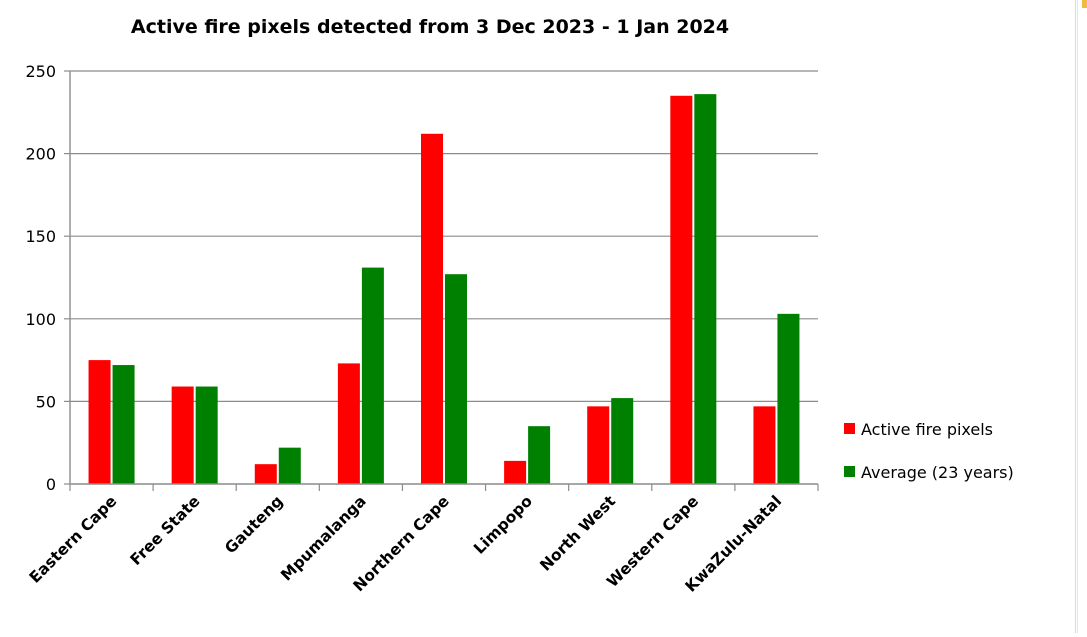  What do you see at coordinates (577, 533) in the screenshot?
I see `x-tick-label: North West` at bounding box center [577, 533].